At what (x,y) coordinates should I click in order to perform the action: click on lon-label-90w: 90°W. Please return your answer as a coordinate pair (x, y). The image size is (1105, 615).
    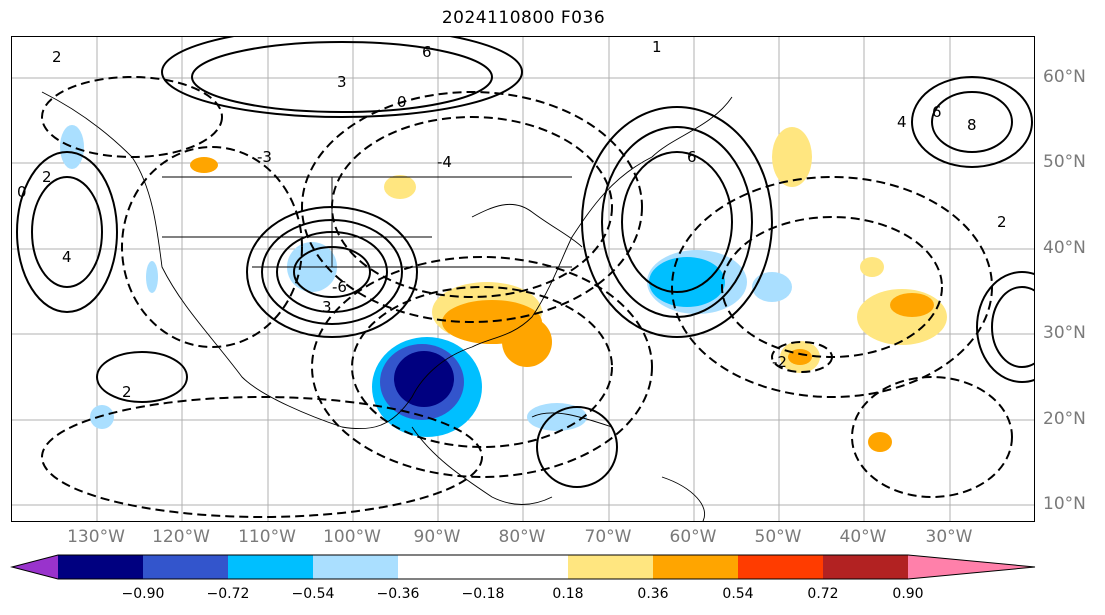
    Looking at the image, I should click on (437, 537).